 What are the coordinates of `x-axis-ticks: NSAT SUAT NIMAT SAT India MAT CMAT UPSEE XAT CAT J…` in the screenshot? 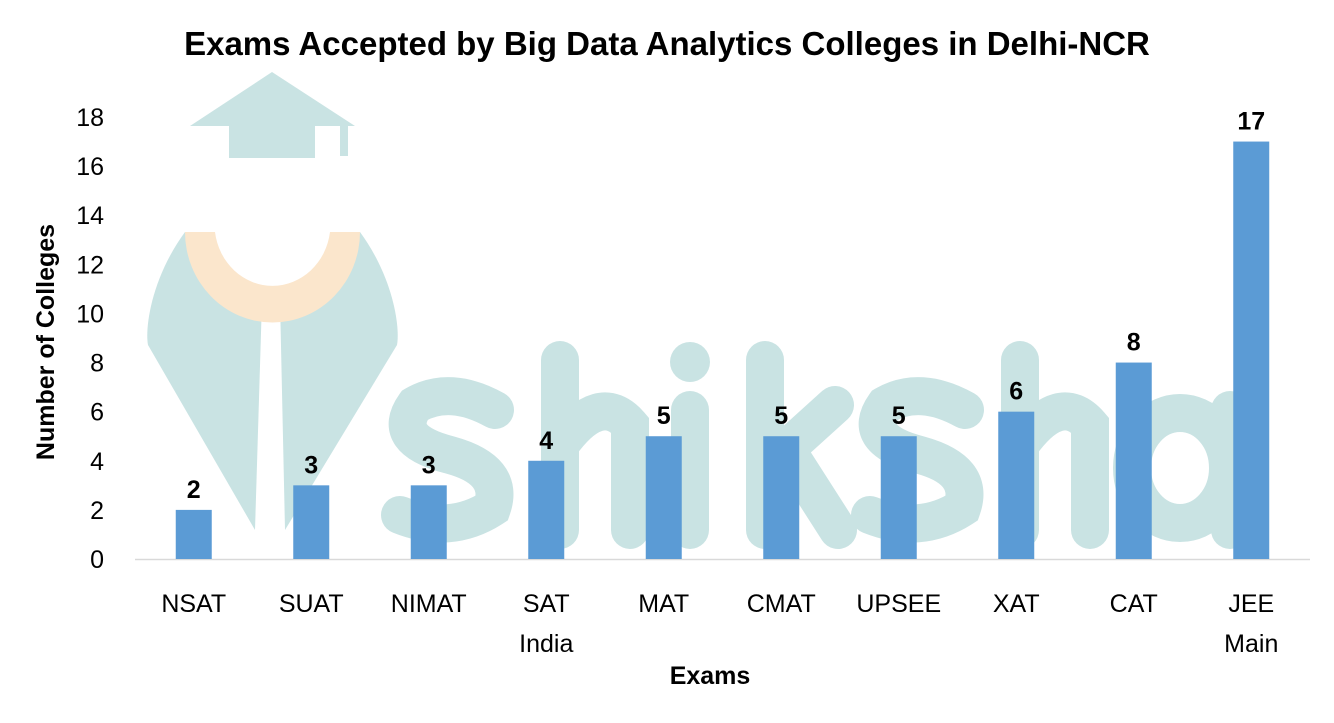 It's located at (719, 624).